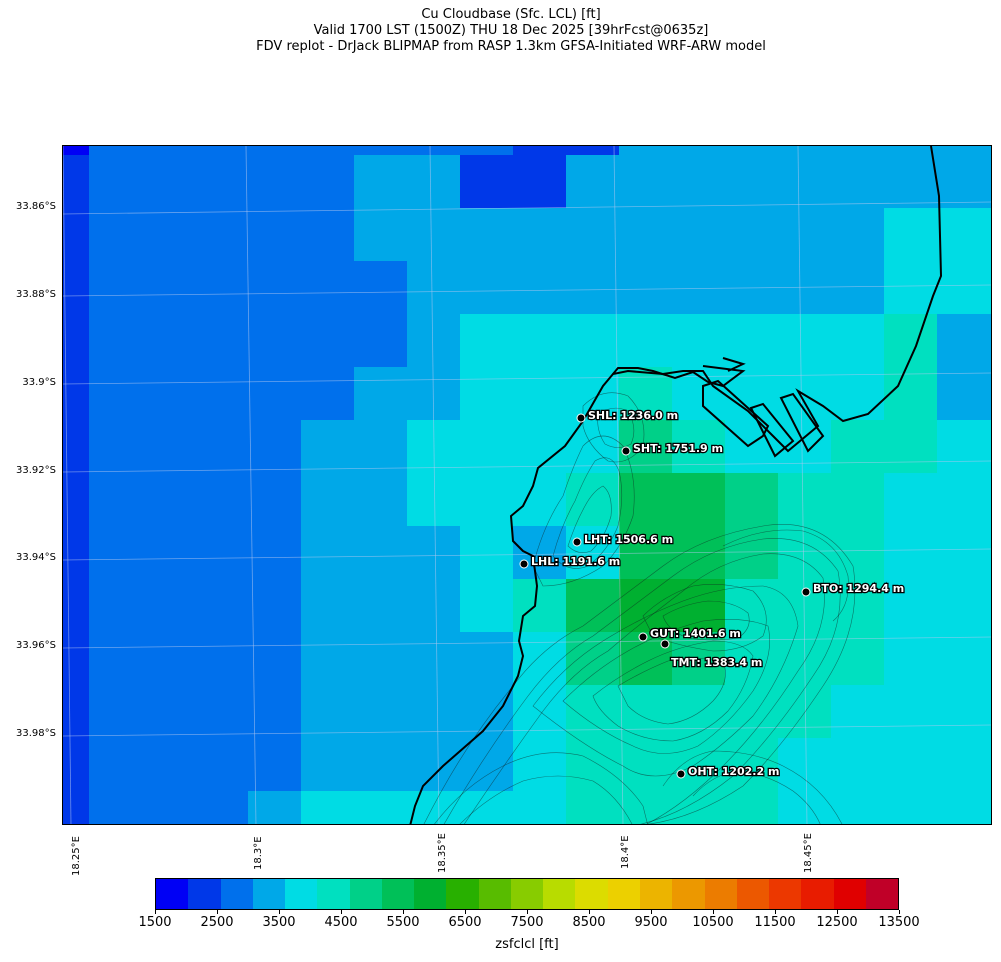 Image resolution: width=1001 pixels, height=962 pixels. What do you see at coordinates (651, 922) in the screenshot?
I see `colorbar-tick-label: 9500` at bounding box center [651, 922].